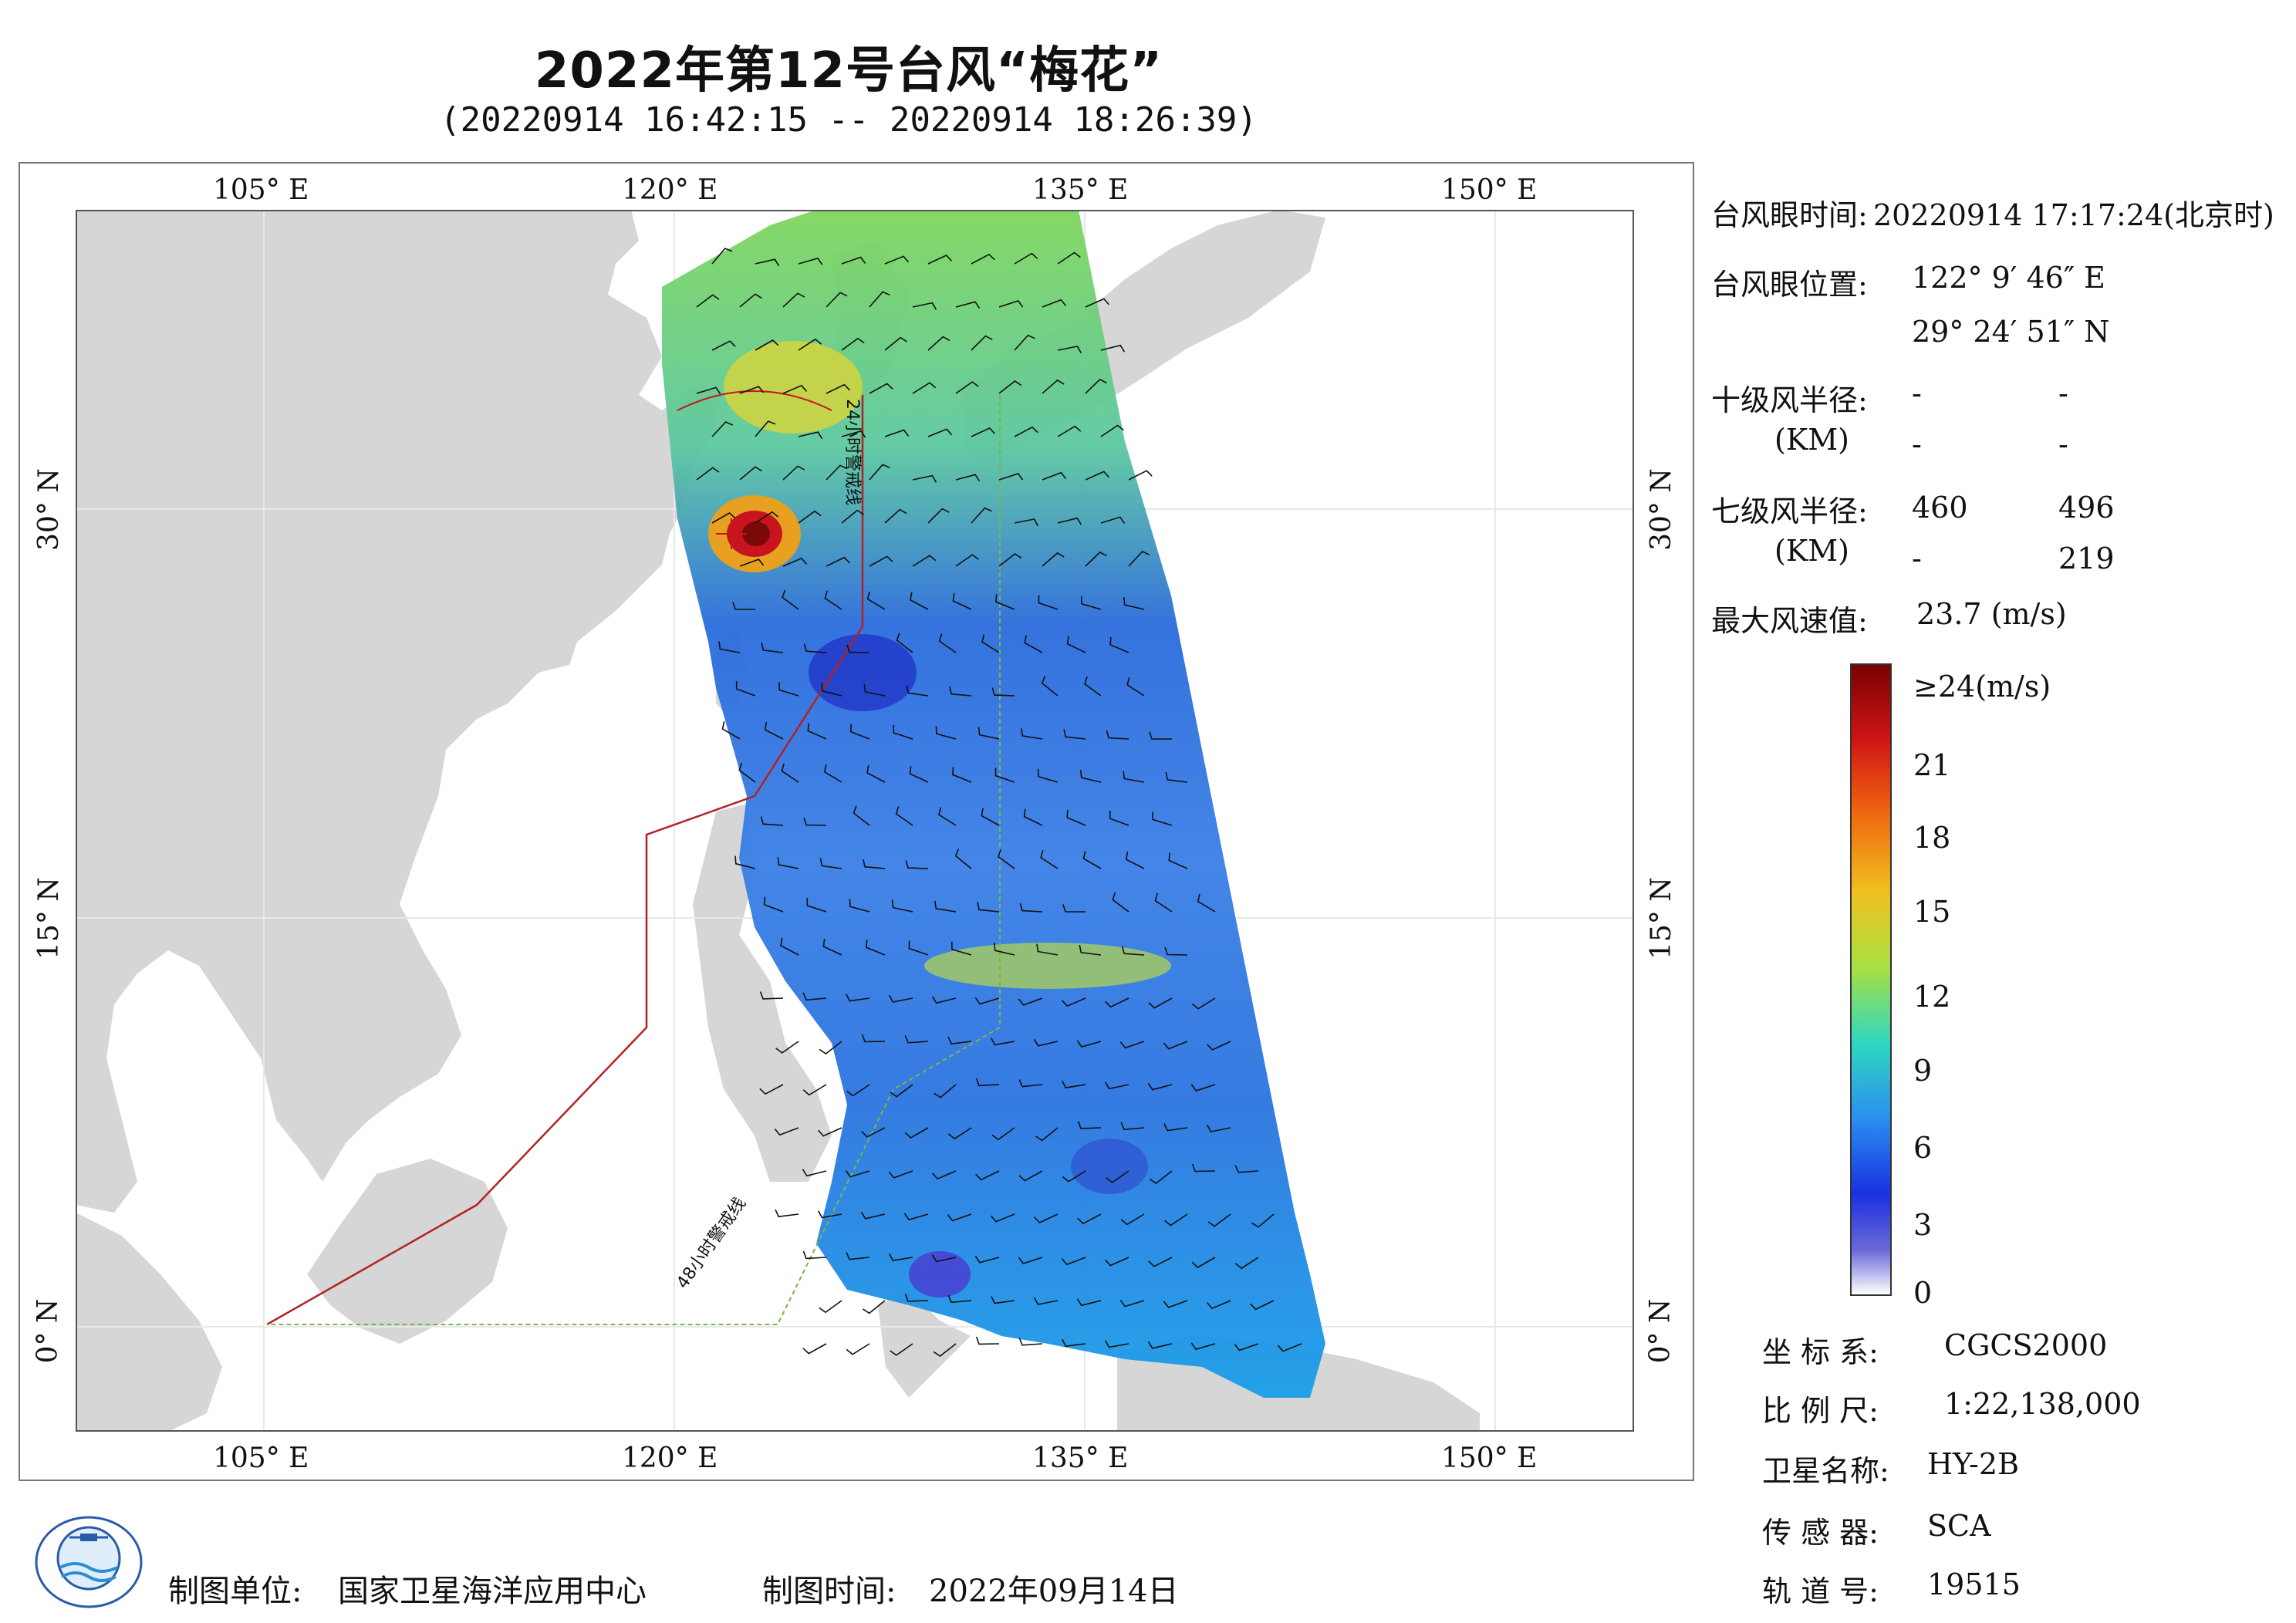  I want to click on eye-time-value: 20220914 17:17:24(北京时), so click(2073, 215).